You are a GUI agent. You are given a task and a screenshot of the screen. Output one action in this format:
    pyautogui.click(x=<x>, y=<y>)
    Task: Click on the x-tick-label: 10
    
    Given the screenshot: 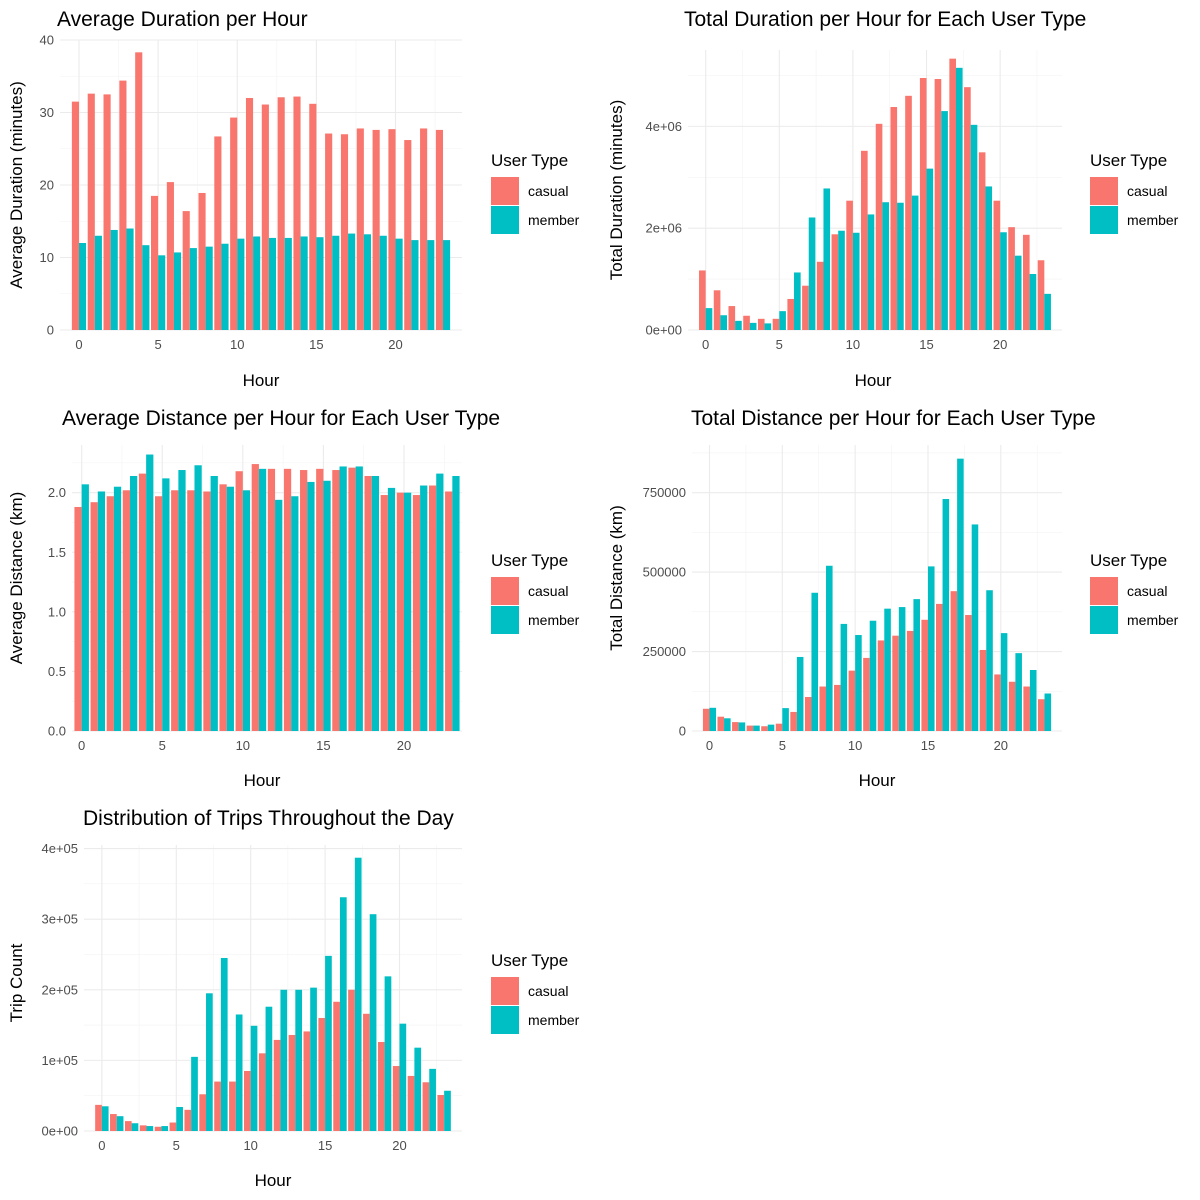 What is the action you would take?
    pyautogui.click(x=237, y=344)
    